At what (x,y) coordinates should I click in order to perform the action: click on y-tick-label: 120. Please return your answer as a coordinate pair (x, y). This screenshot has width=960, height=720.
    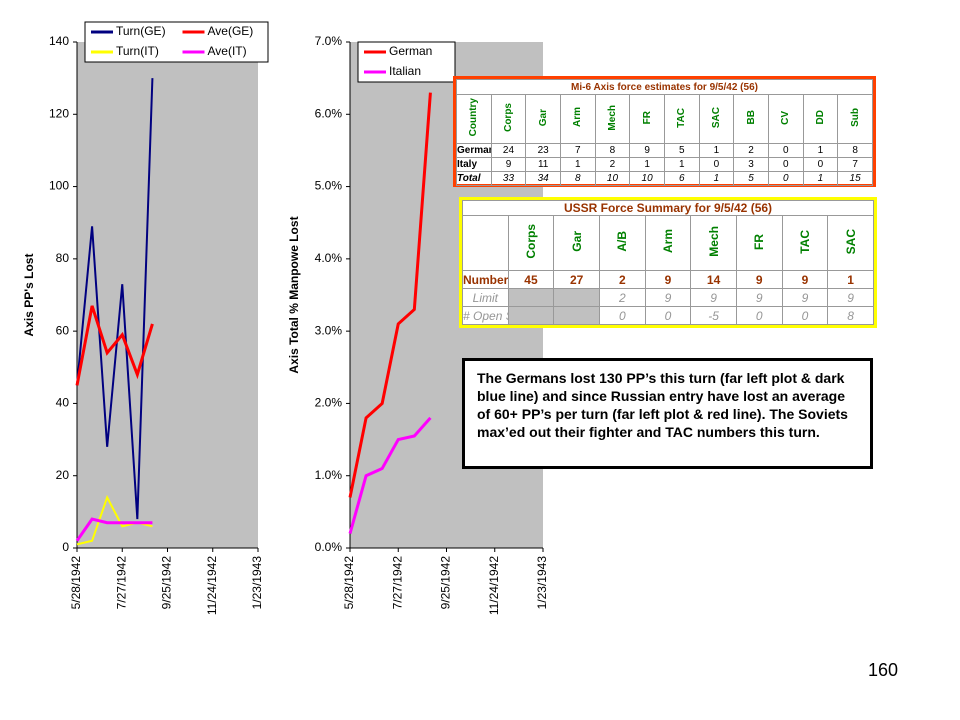
    Looking at the image, I should click on (59, 113).